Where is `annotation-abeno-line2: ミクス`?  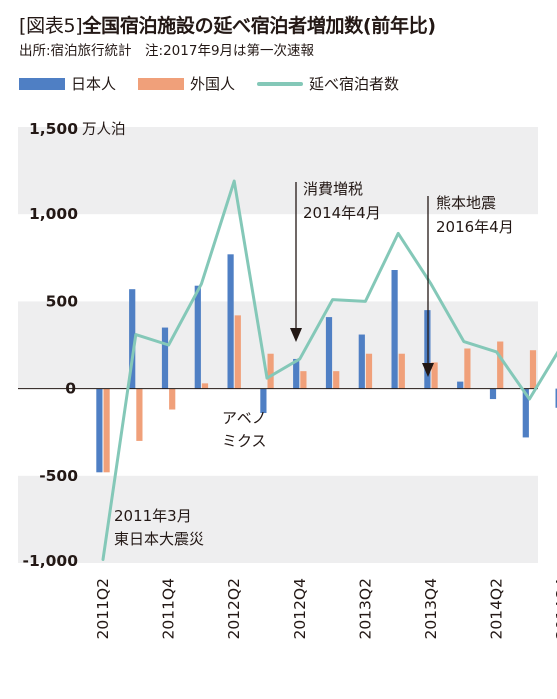
annotation-abeno-line2: ミクス is located at coordinates (244, 441).